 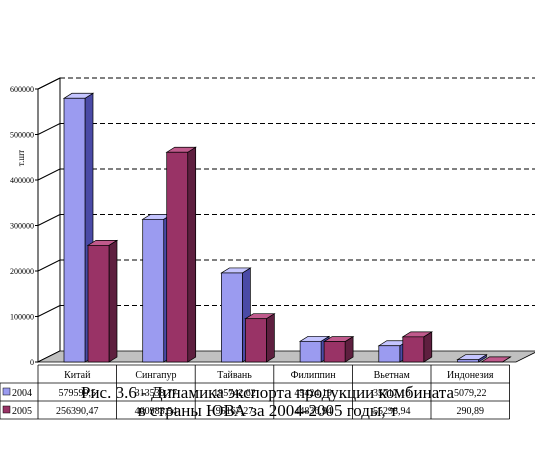 I want to click on y-tick-label: 400000, so click(x=22, y=180).